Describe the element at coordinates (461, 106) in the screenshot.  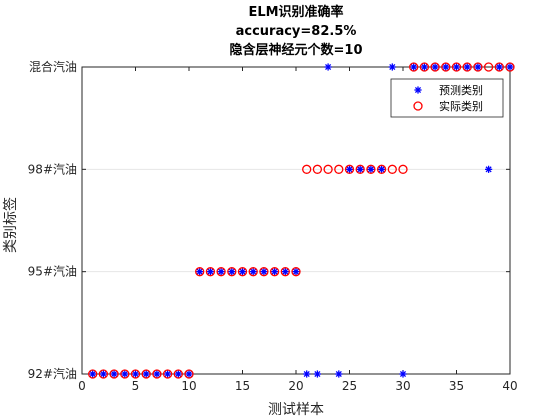
I see `legend-label-actual: 实际类别` at that location.